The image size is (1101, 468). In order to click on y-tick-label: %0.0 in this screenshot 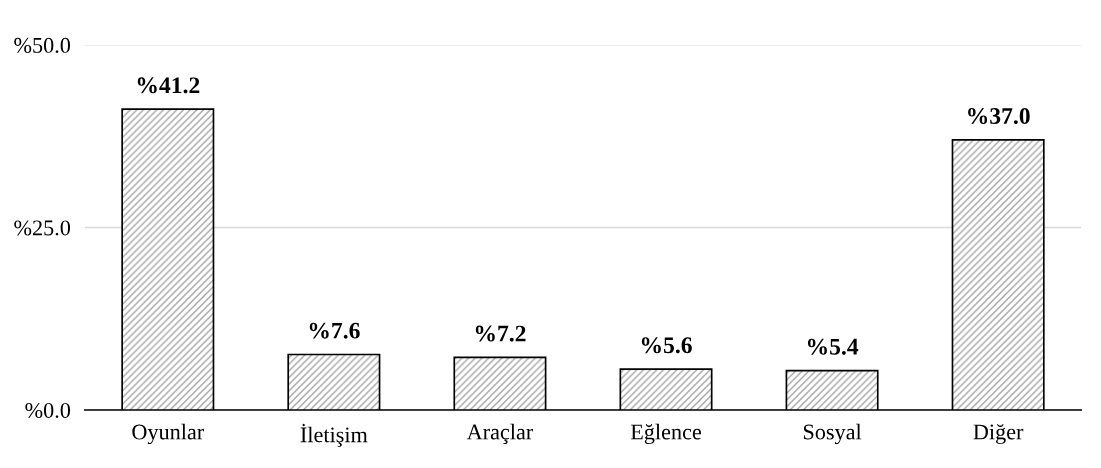, I will do `click(48, 410)`.